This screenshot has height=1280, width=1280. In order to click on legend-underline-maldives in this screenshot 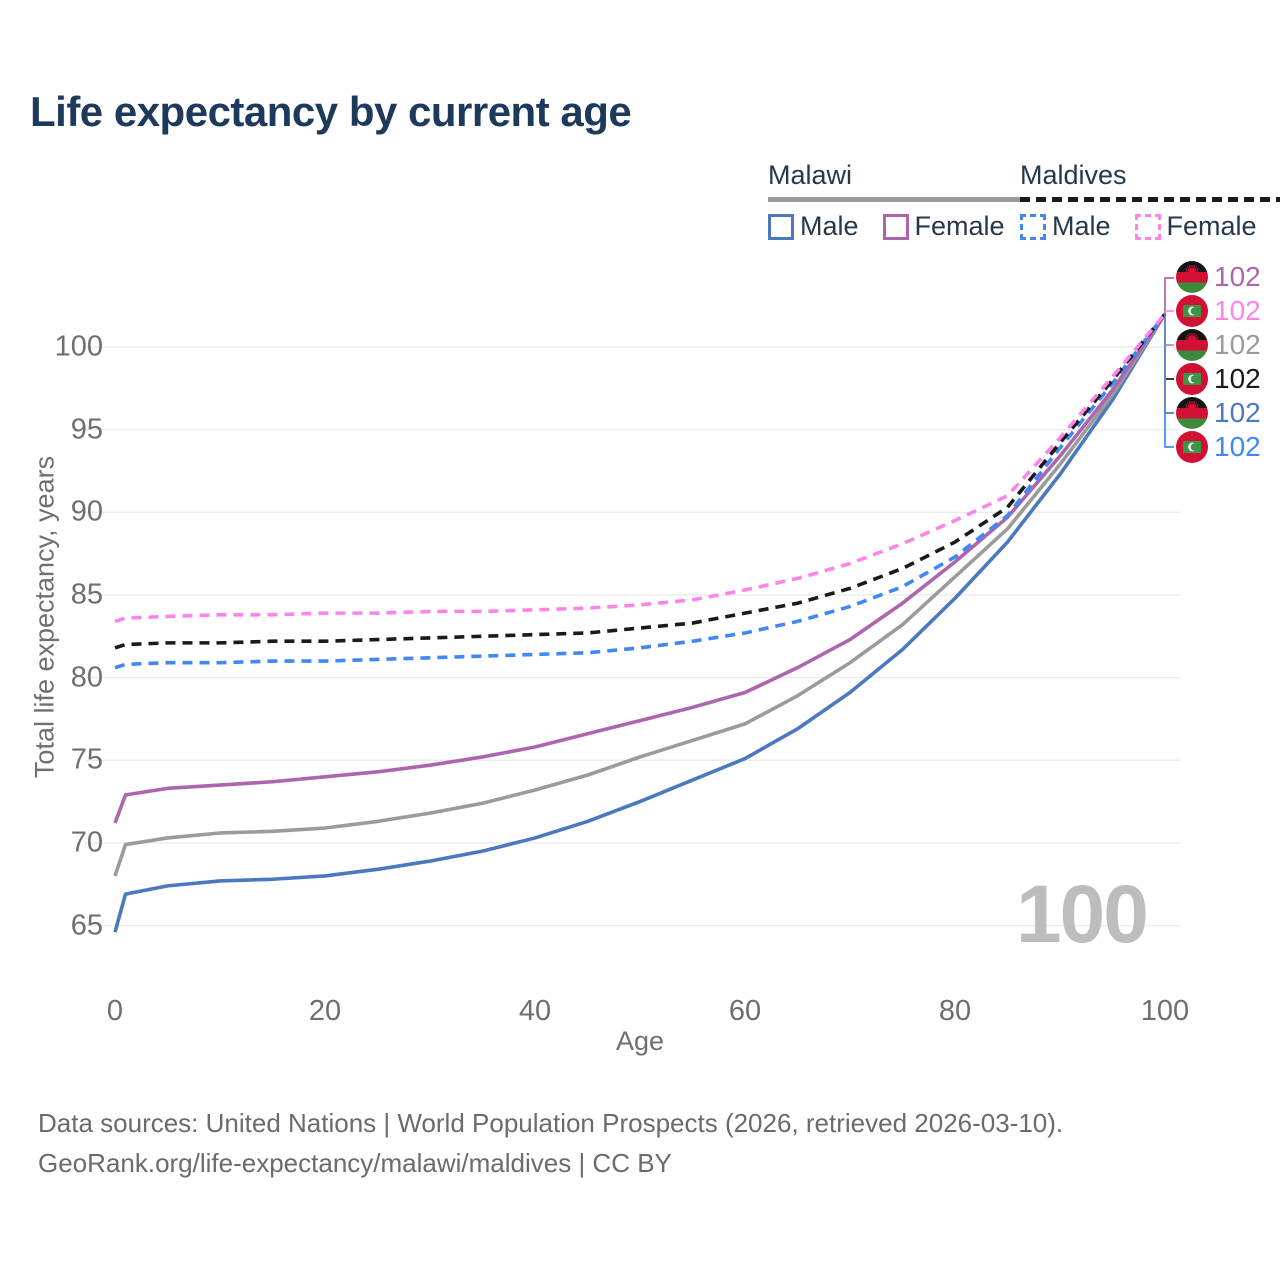, I will do `click(1150, 199)`.